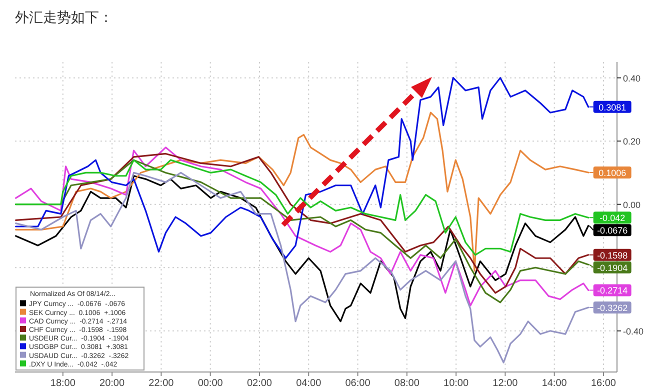  I want to click on x-tick-label: 22:00, so click(161, 383).